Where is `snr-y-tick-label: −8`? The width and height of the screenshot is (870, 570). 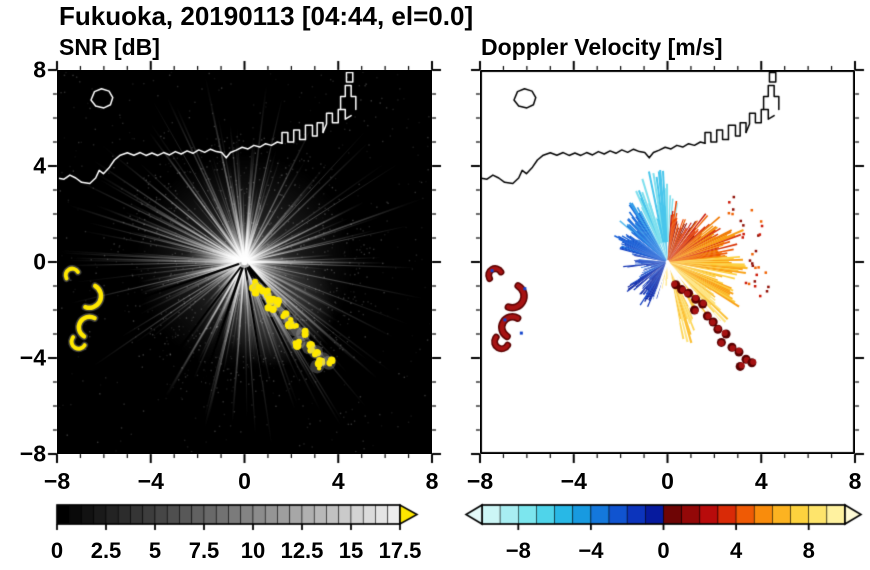 snr-y-tick-label: −8 is located at coordinates (32, 453).